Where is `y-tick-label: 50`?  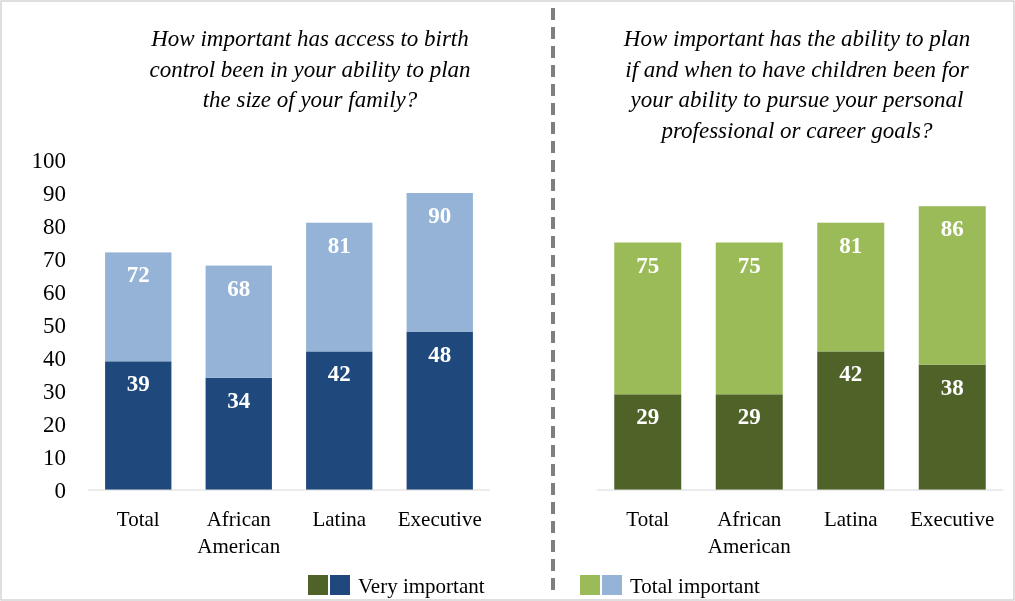 y-tick-label: 50 is located at coordinates (54, 325).